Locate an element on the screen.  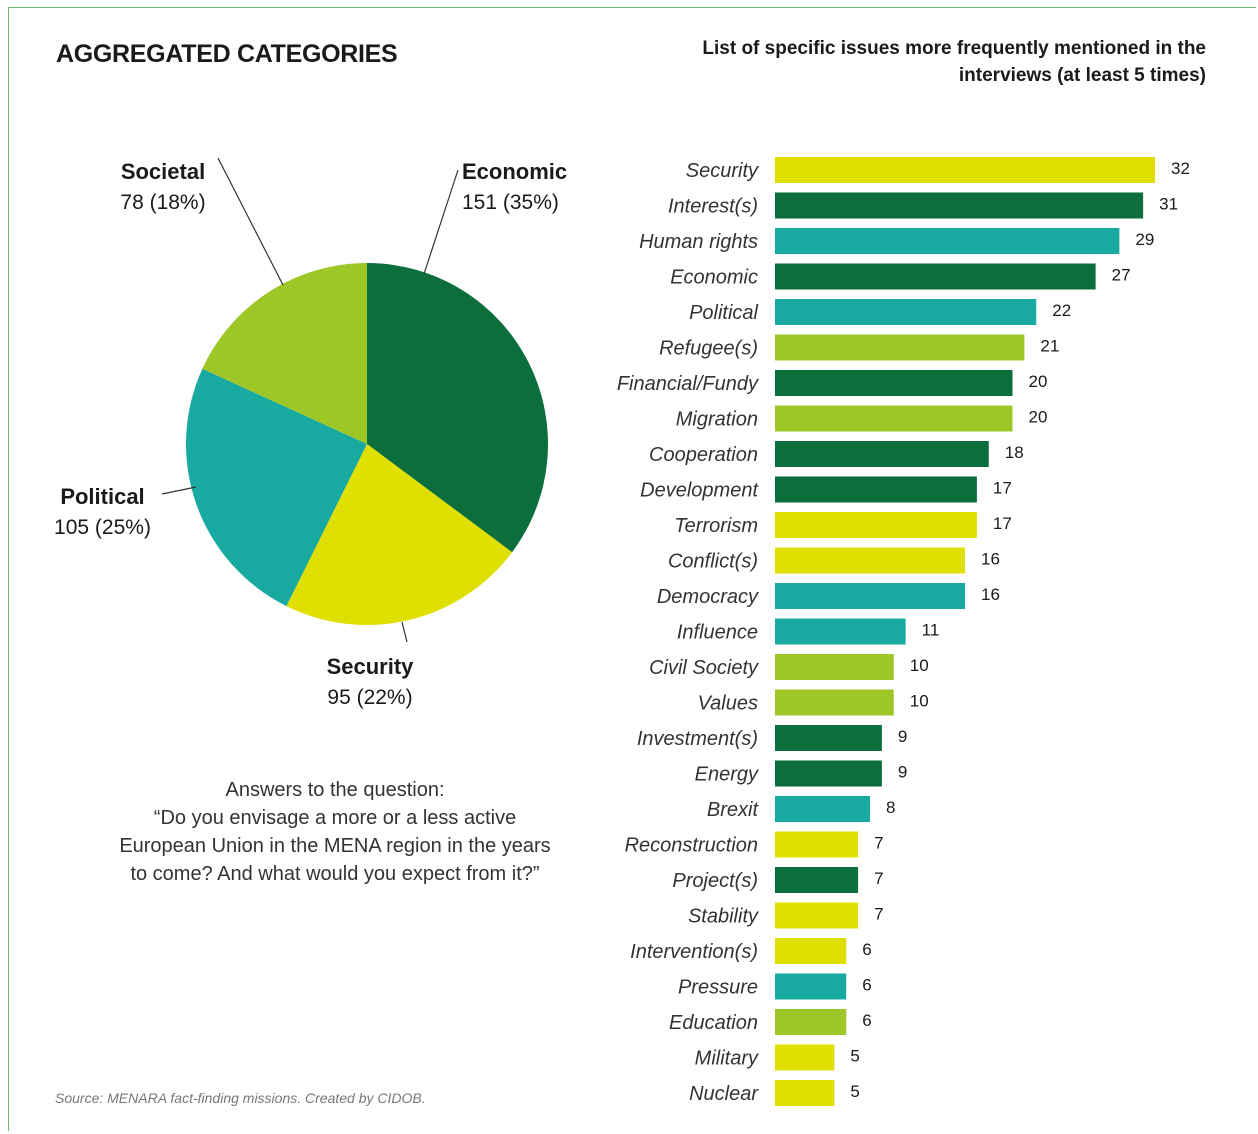
pie-label-political: Political 105 (25%) is located at coordinates (102, 512).